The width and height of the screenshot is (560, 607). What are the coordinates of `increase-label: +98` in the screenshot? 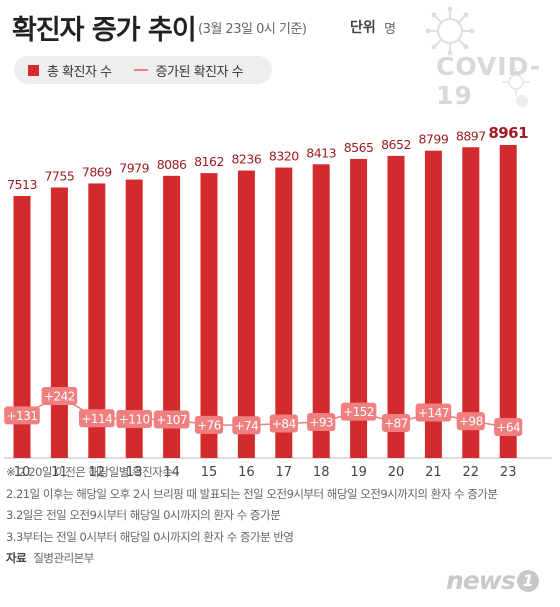 It's located at (471, 422).